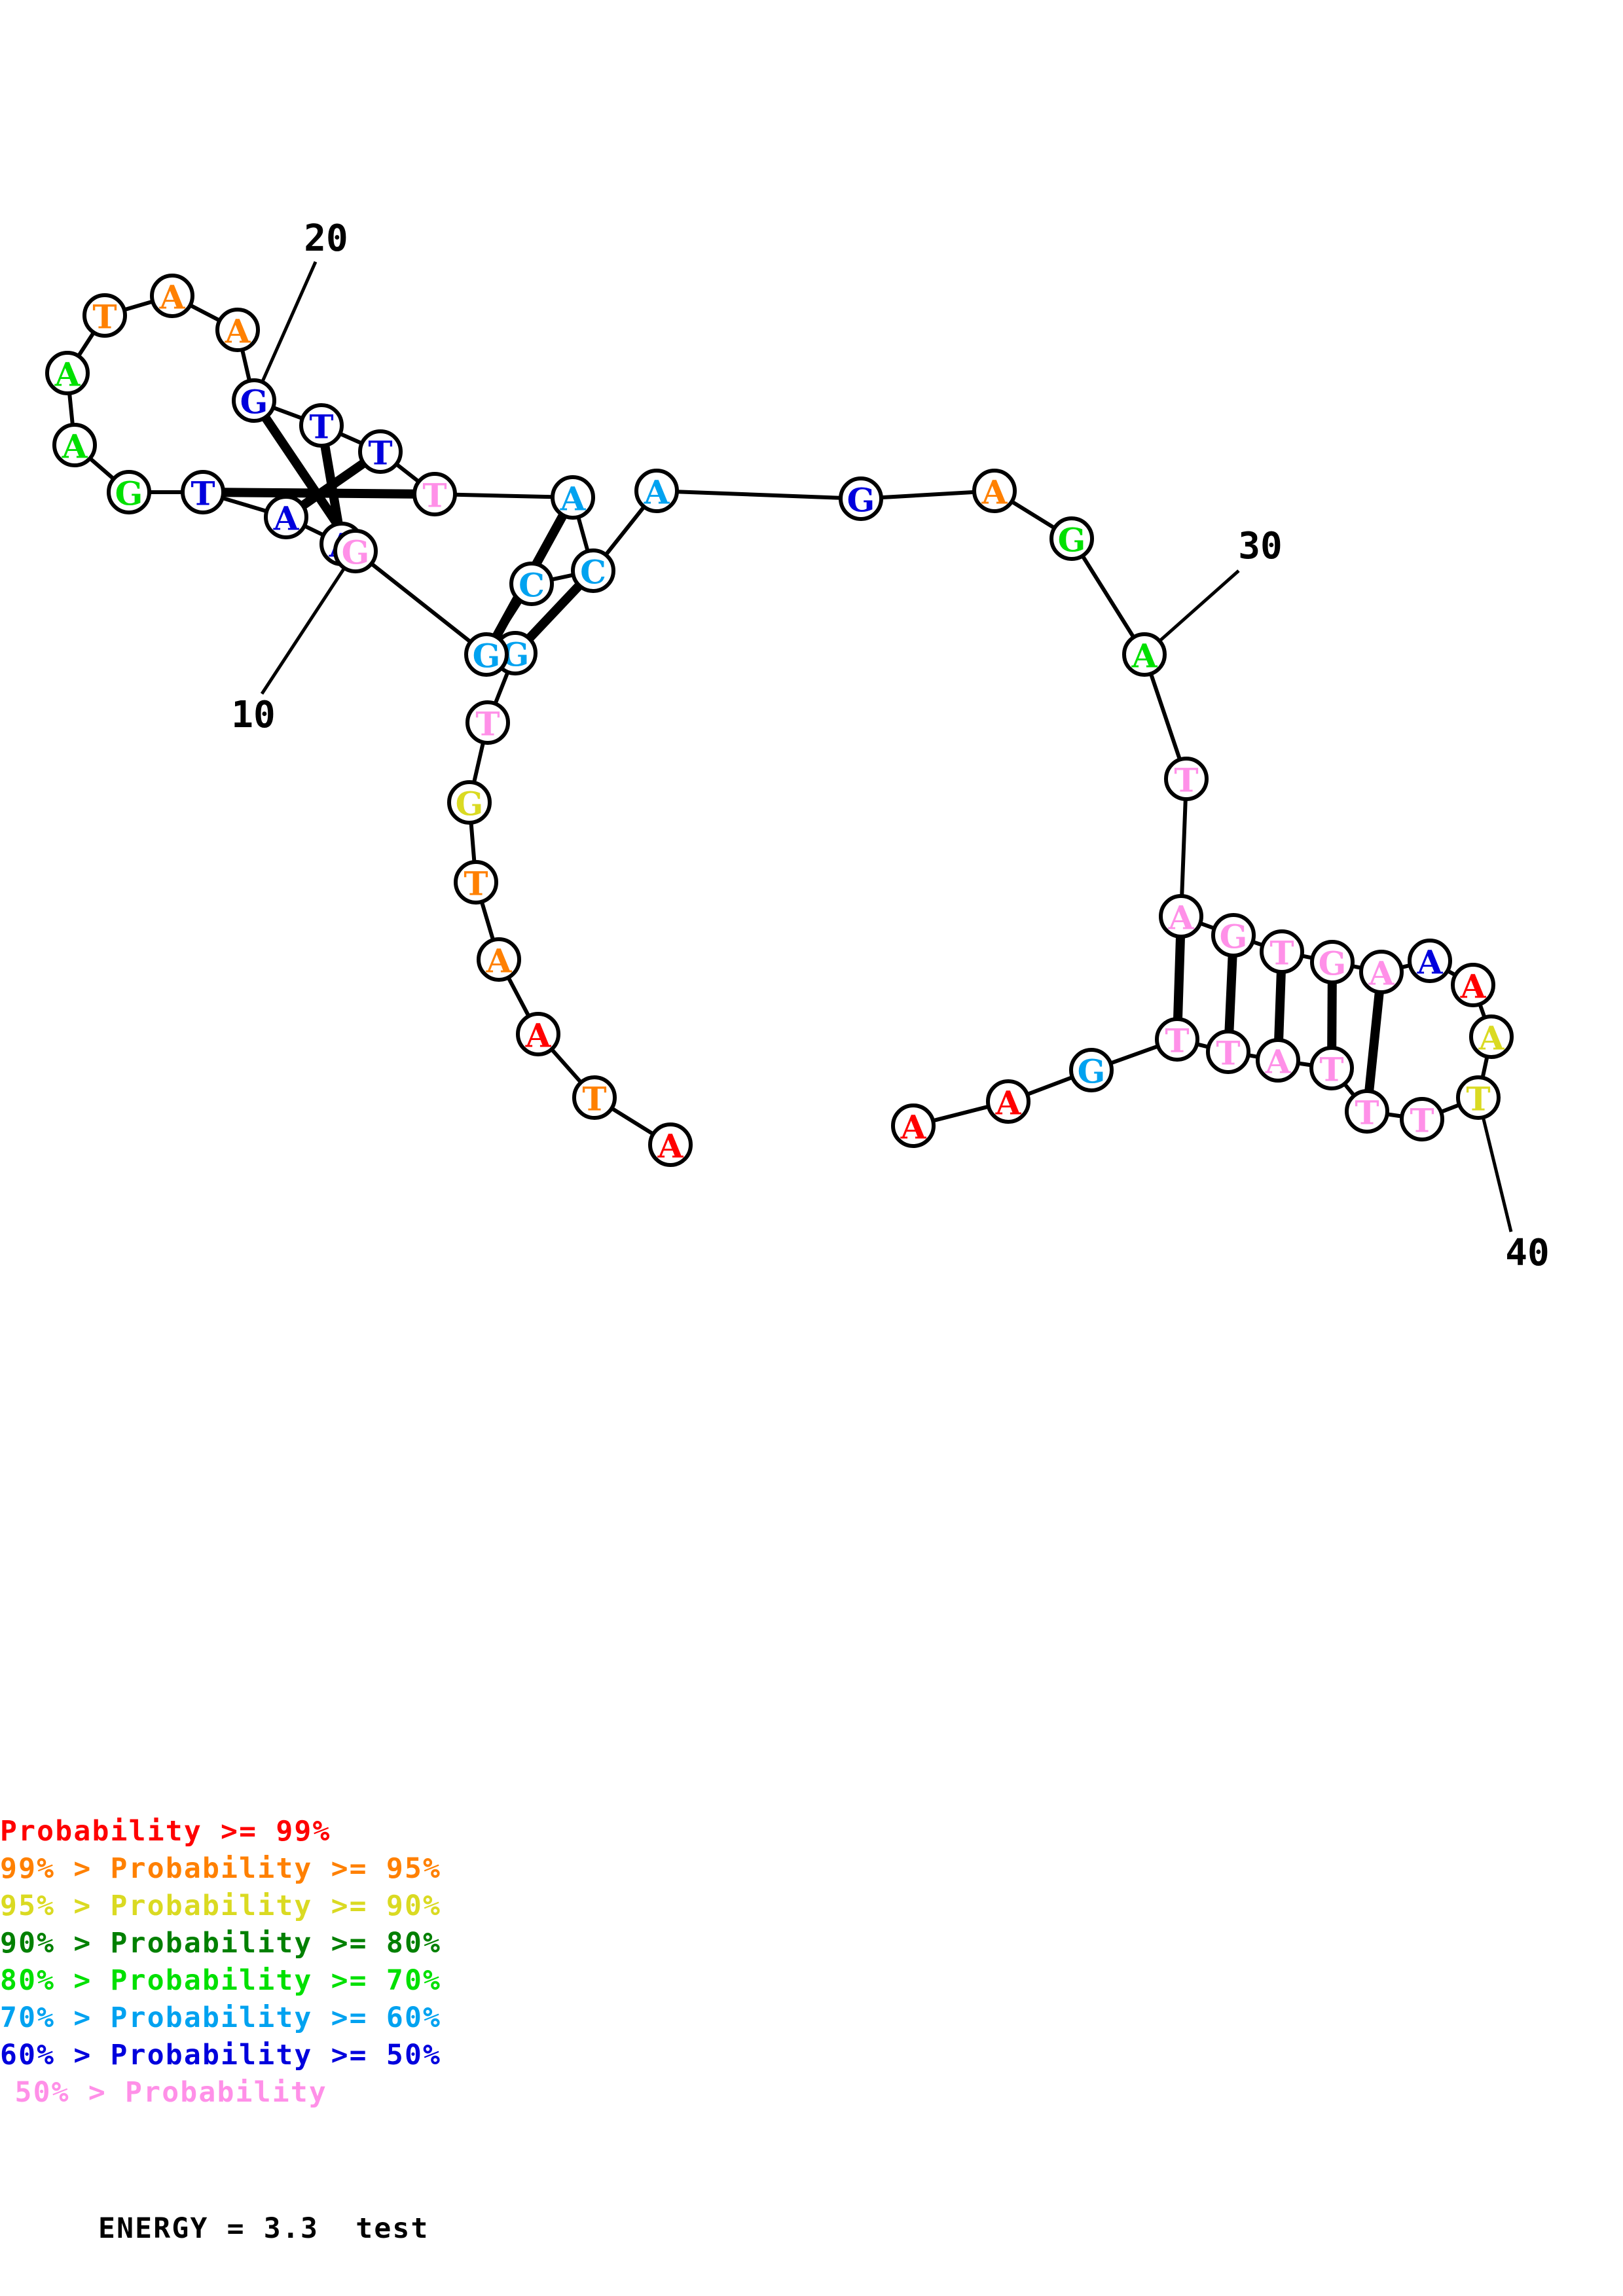 The width and height of the screenshot is (1623, 2296). Describe the element at coordinates (1527, 1253) in the screenshot. I see `position-label: 40` at that location.